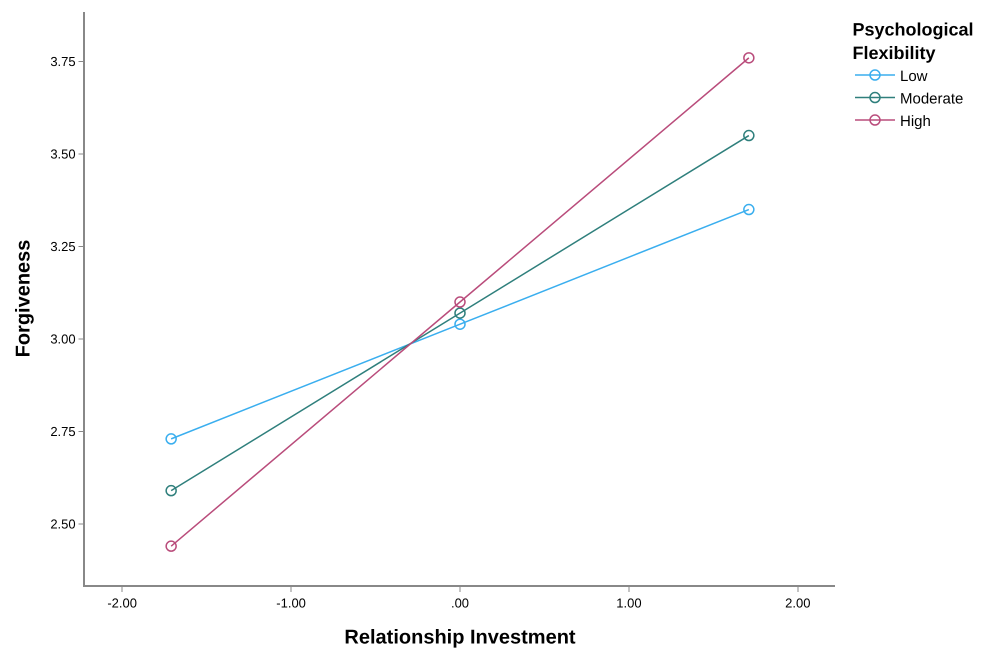 This screenshot has width=992, height=655. I want to click on x-tick-label: 2.00, so click(797, 602).